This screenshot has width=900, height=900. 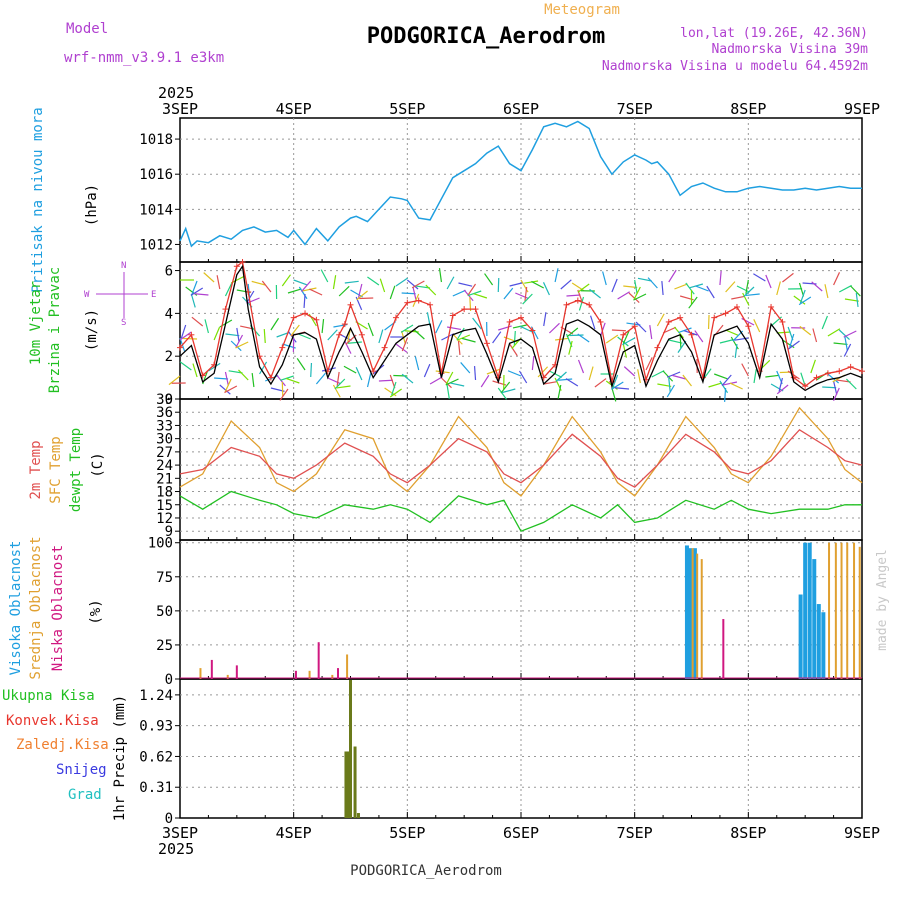 What do you see at coordinates (153, 295) in the screenshot?
I see `compass-e: E` at bounding box center [153, 295].